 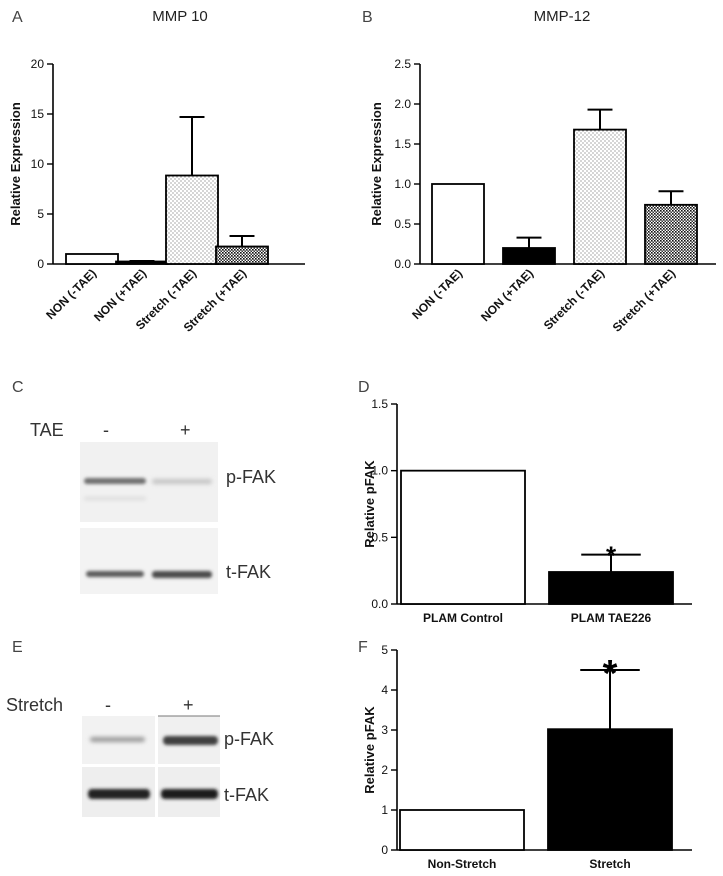 I want to click on blot-e-tfak-band-minus, so click(x=119, y=794).